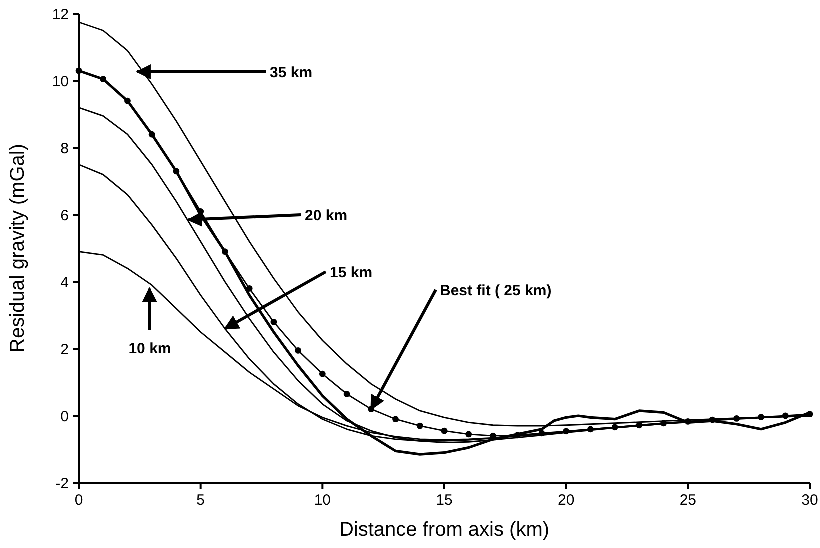 The height and width of the screenshot is (548, 820). Describe the element at coordinates (444, 500) in the screenshot. I see `x-tick-label: 15` at that location.